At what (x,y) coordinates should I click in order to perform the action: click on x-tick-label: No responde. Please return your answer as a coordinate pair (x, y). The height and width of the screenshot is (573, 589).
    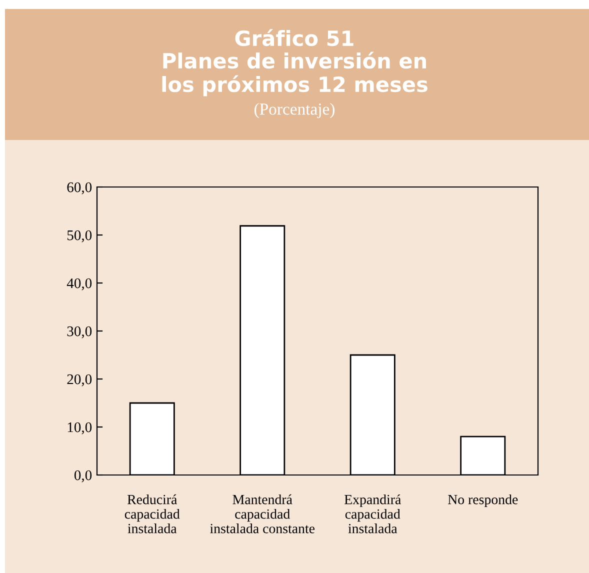
    Looking at the image, I should click on (483, 501).